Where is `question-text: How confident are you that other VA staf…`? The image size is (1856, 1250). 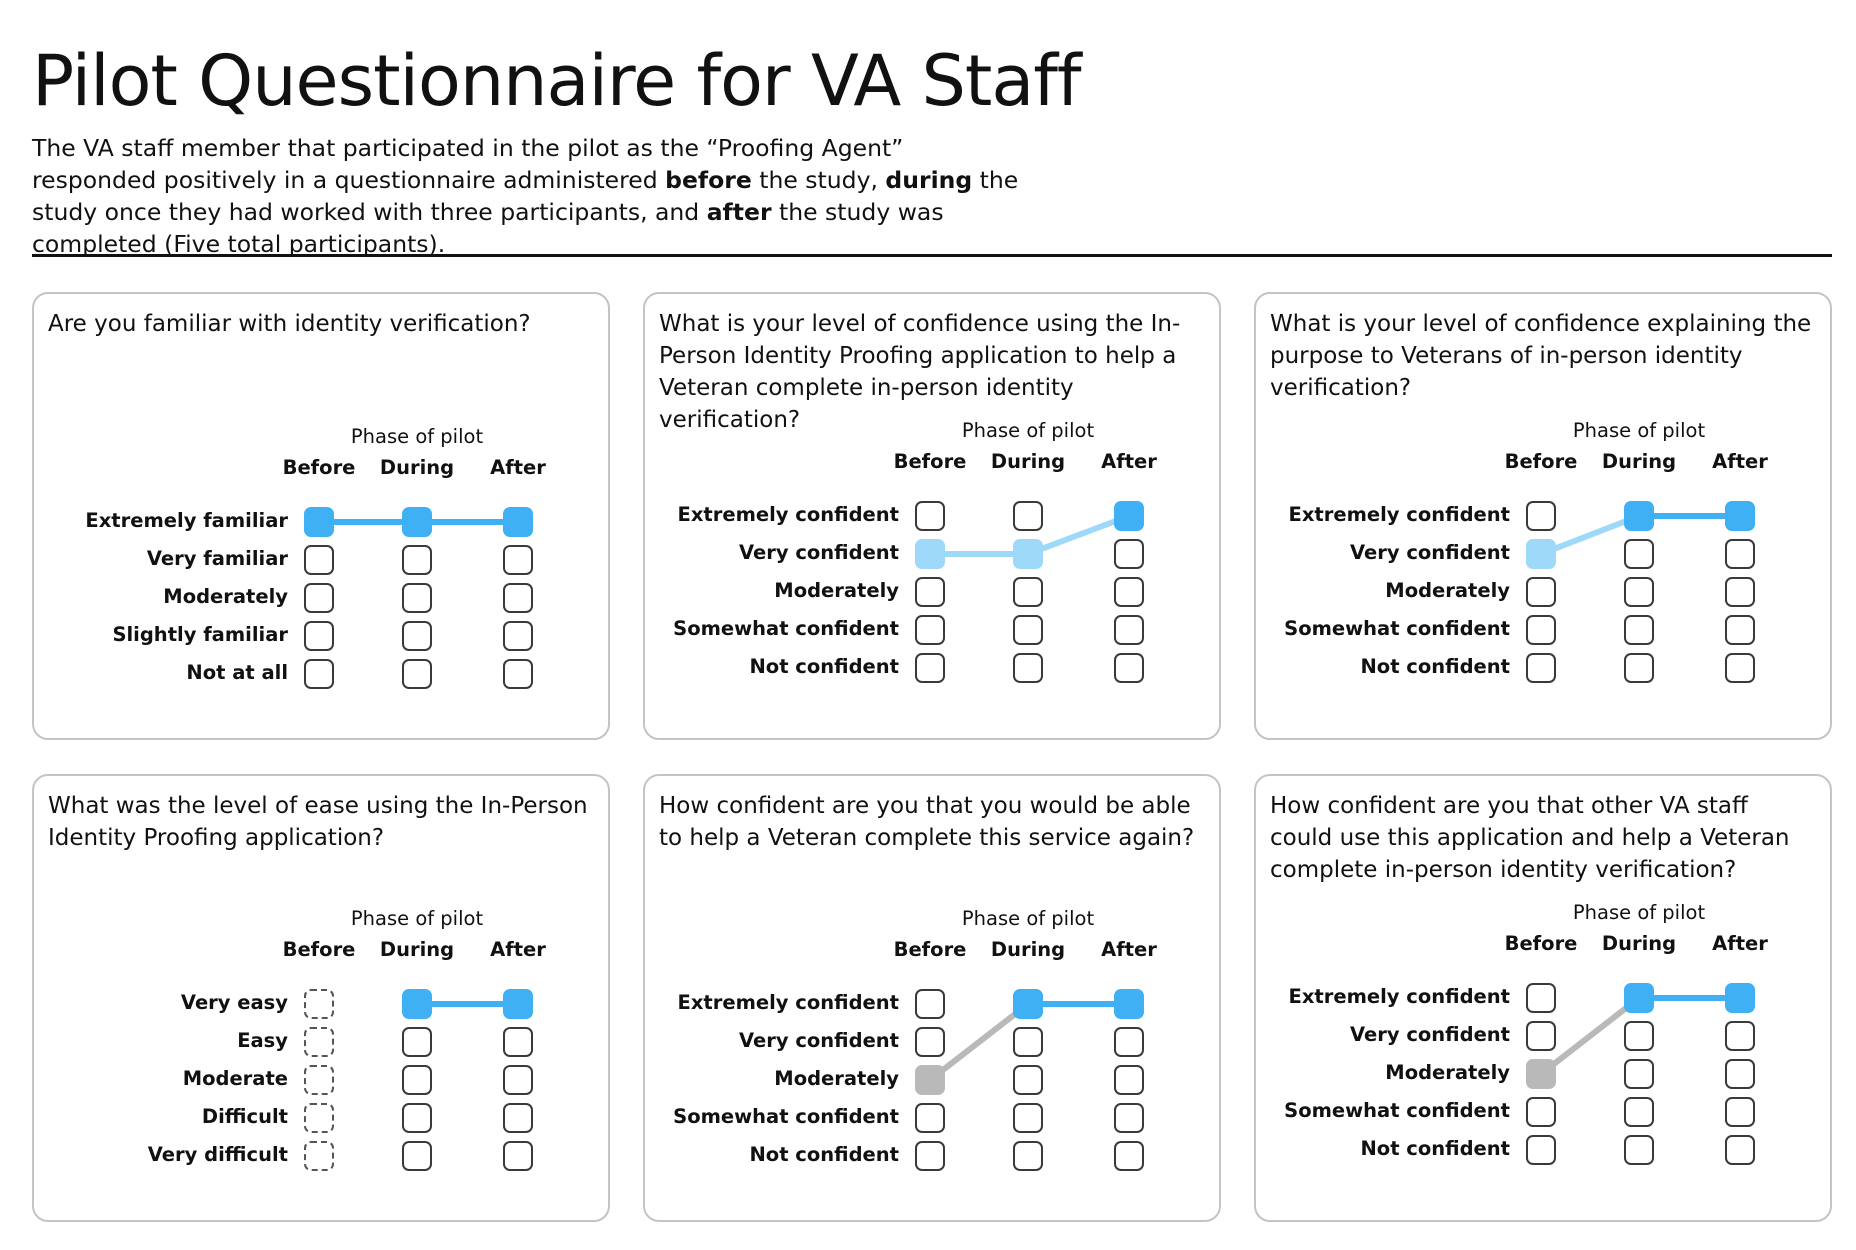
question-text: How confident are you that other VA staf… is located at coordinates (1530, 838).